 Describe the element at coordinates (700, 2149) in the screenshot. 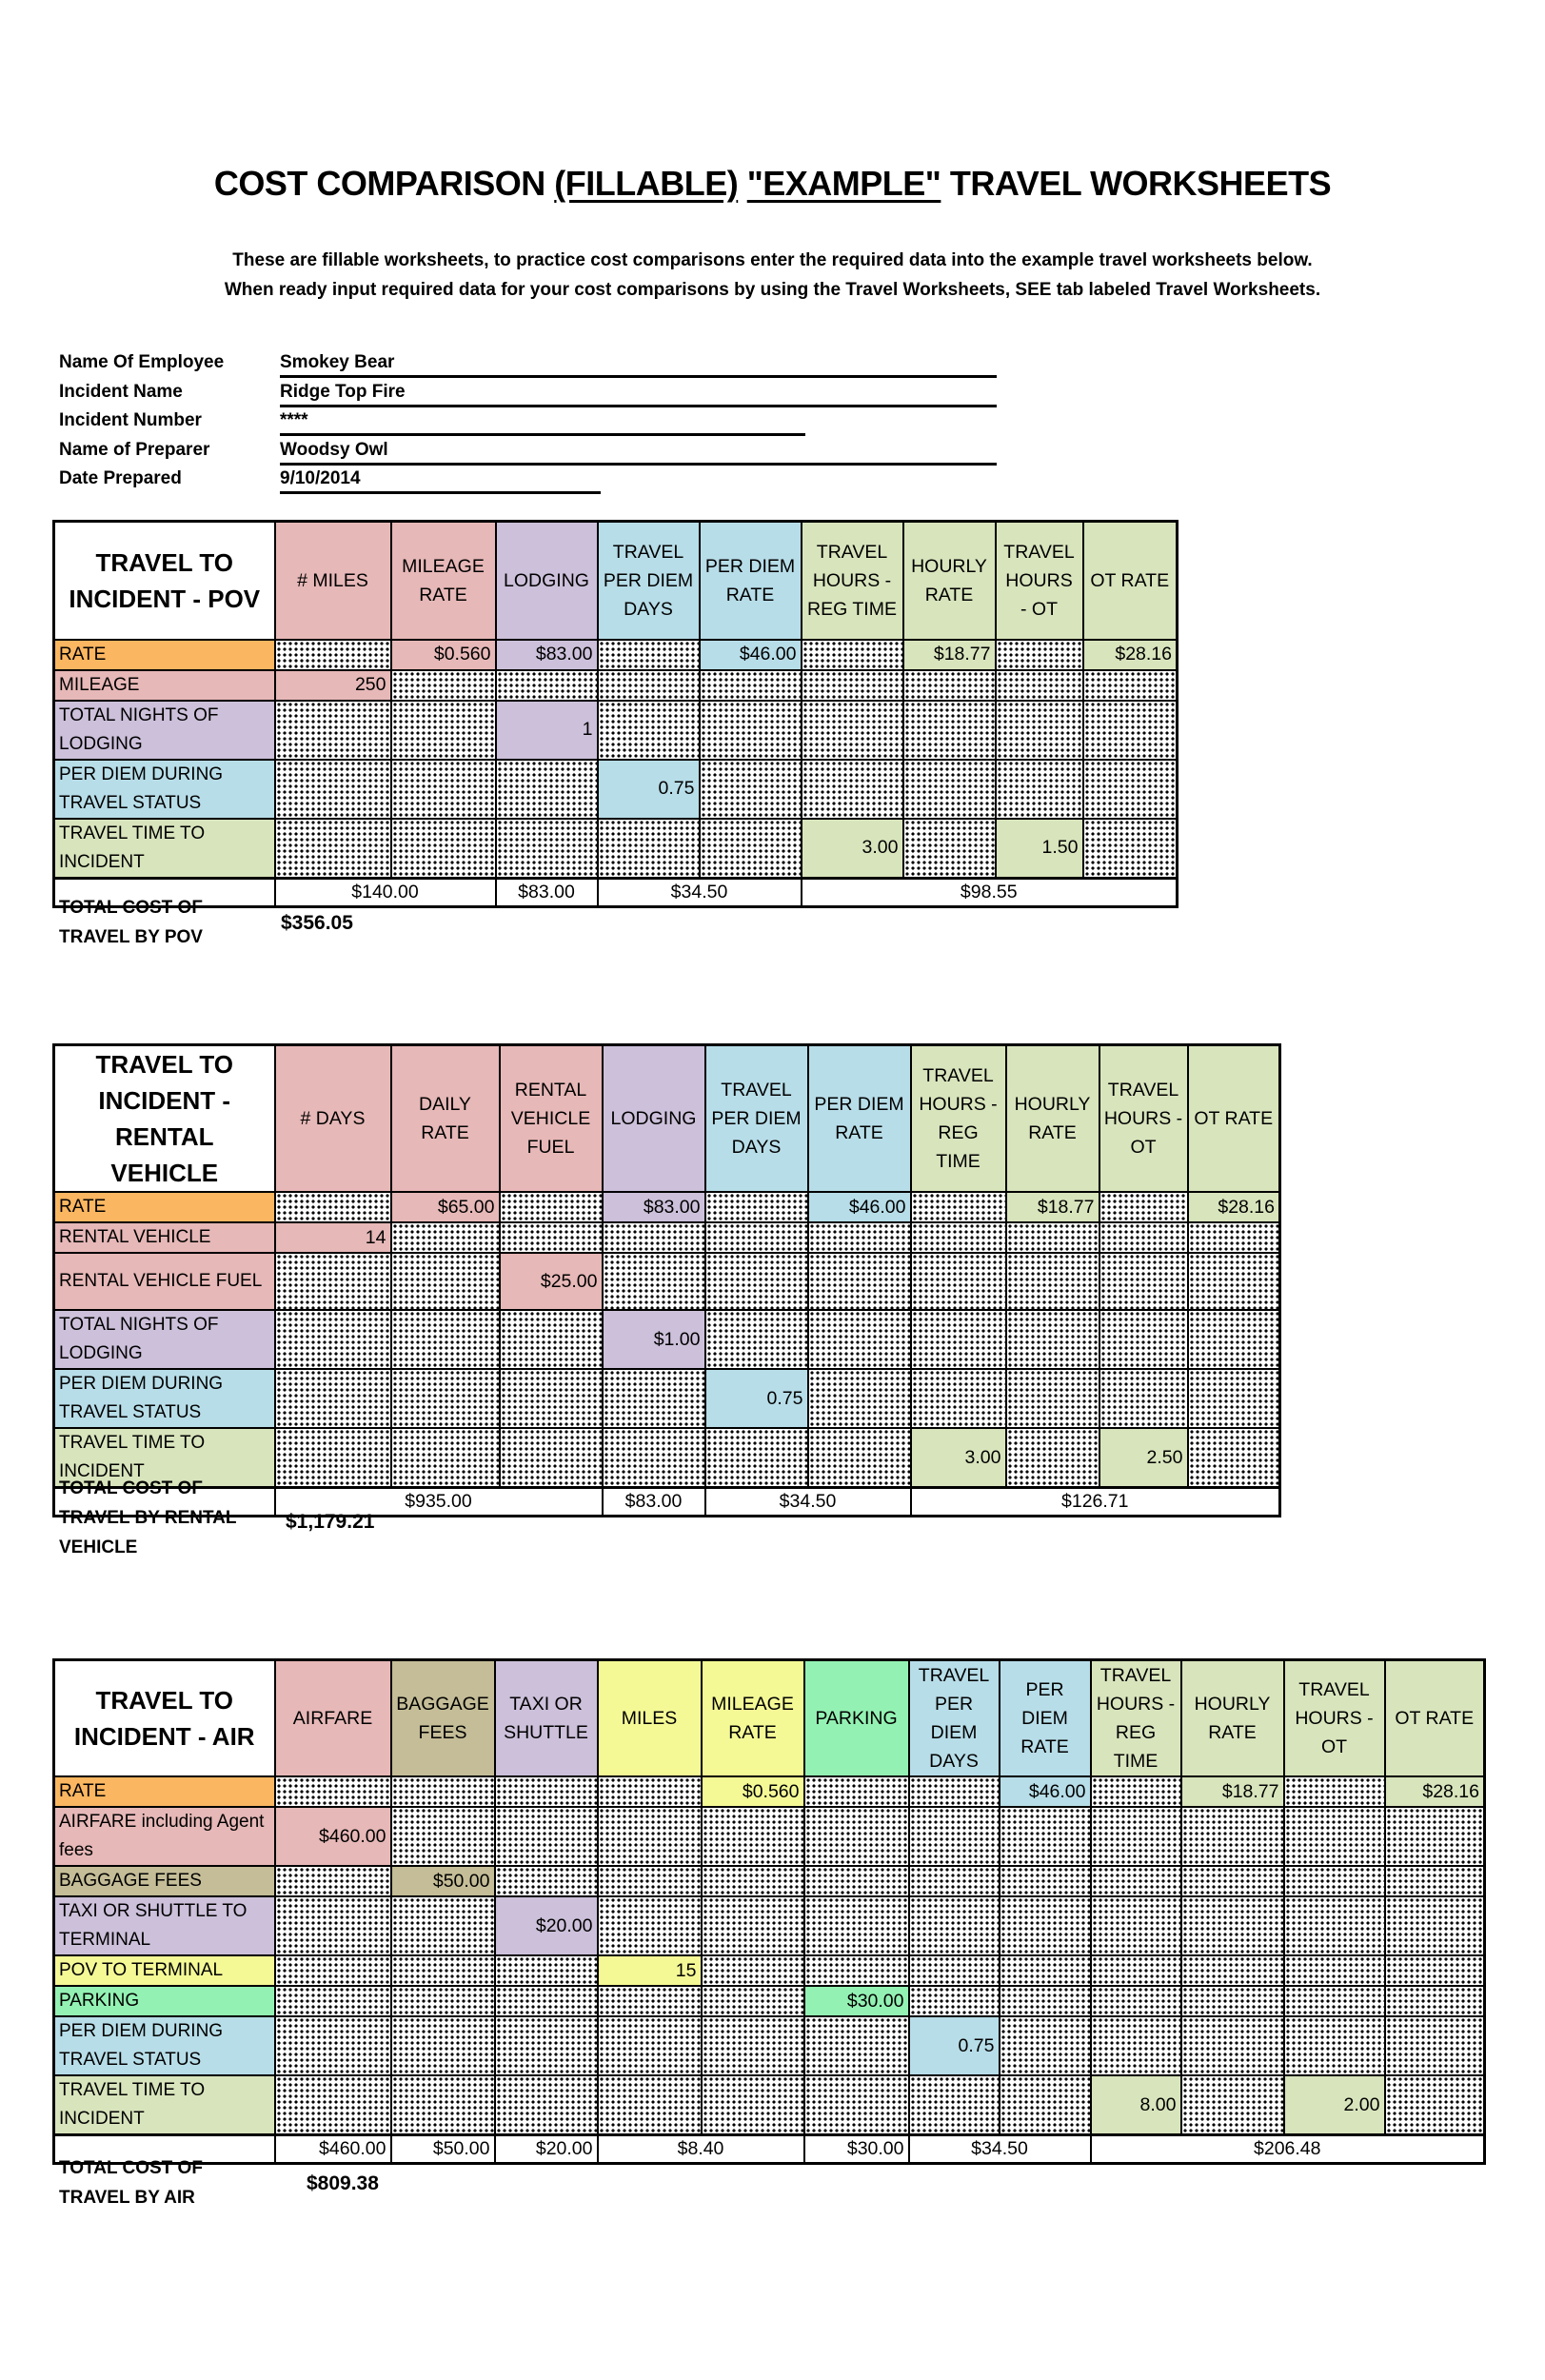

I see `total-mileage: $8.40` at that location.